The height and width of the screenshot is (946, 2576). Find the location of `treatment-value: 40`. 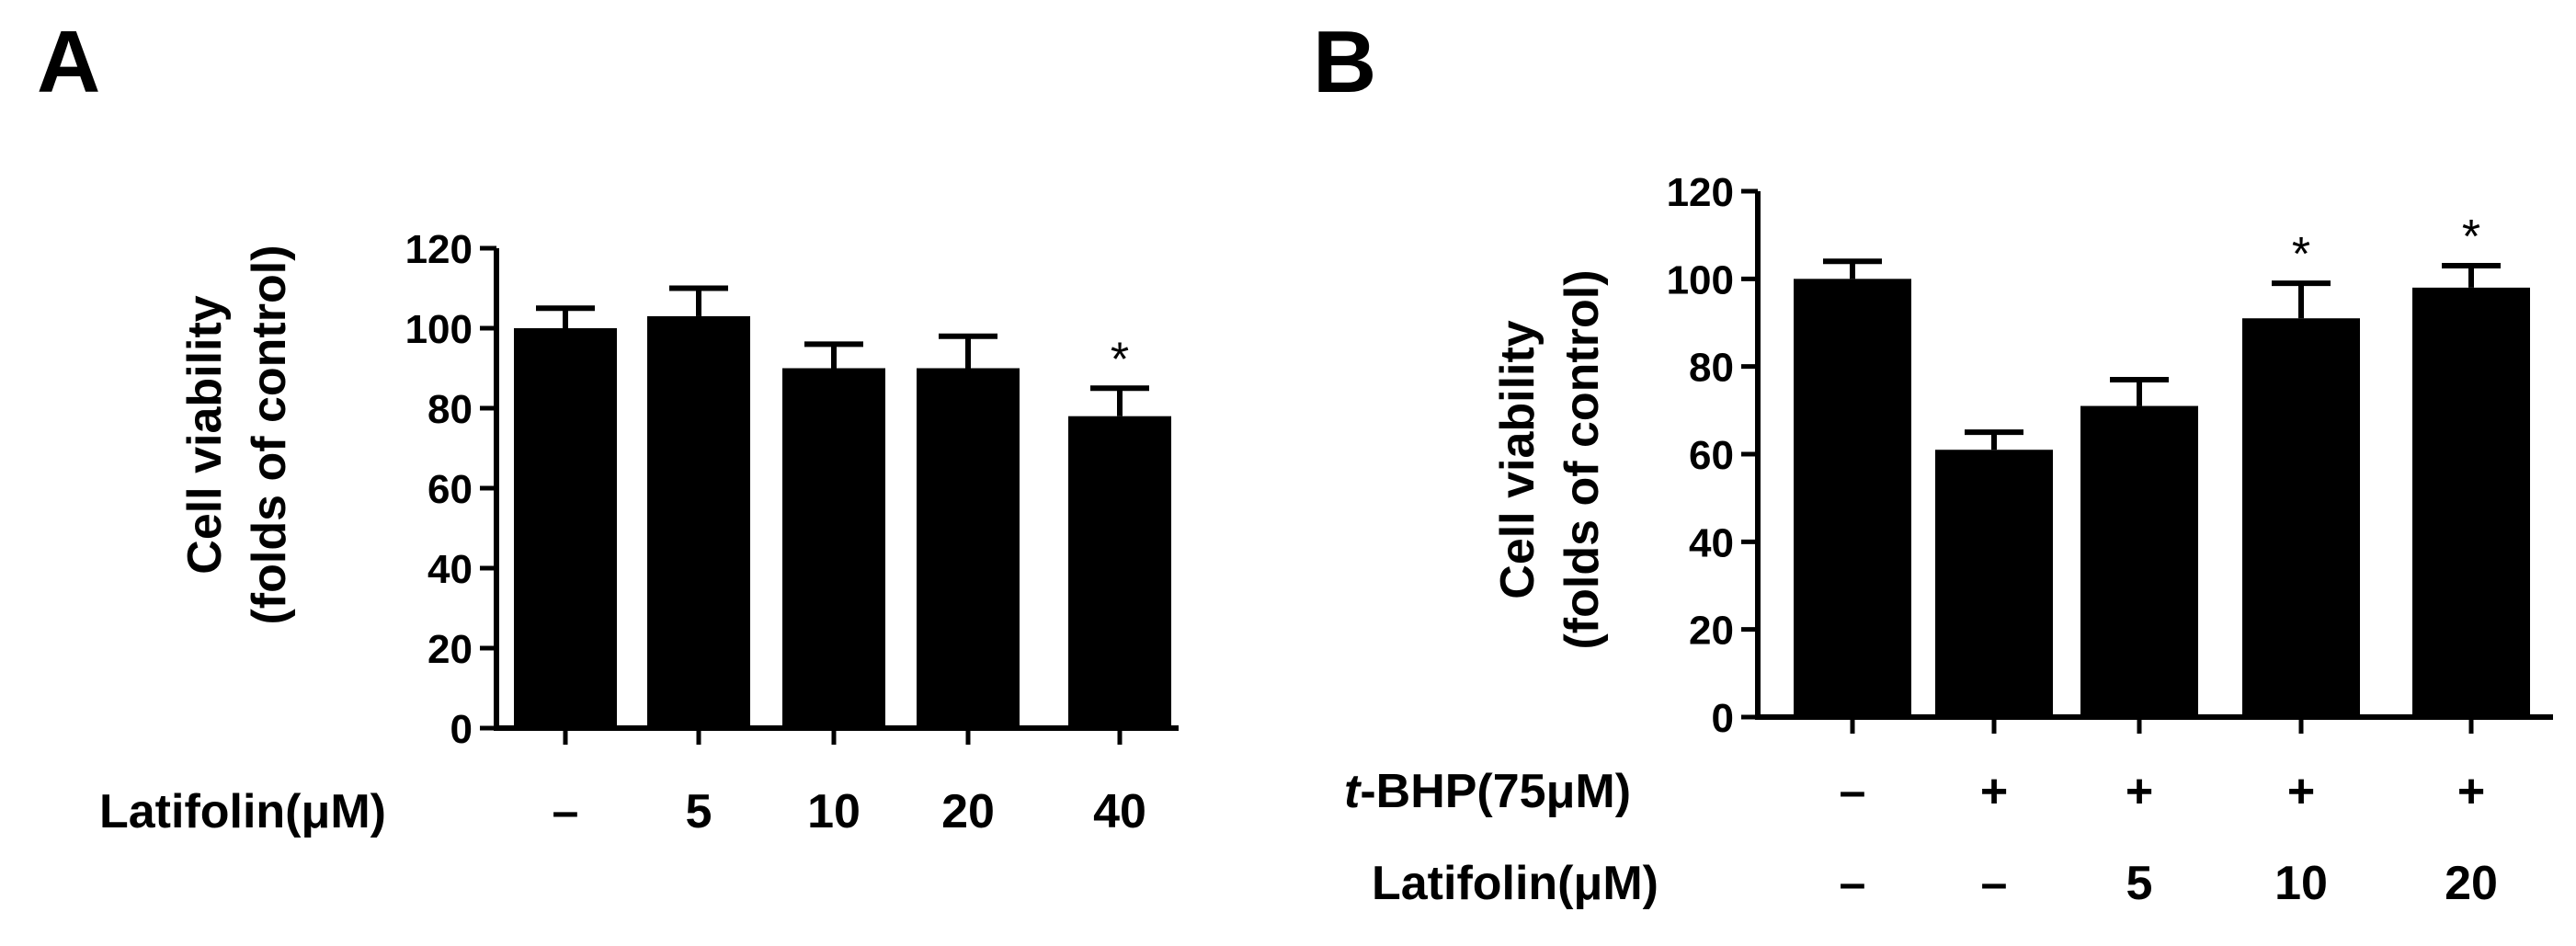

treatment-value: 40 is located at coordinates (1119, 811).